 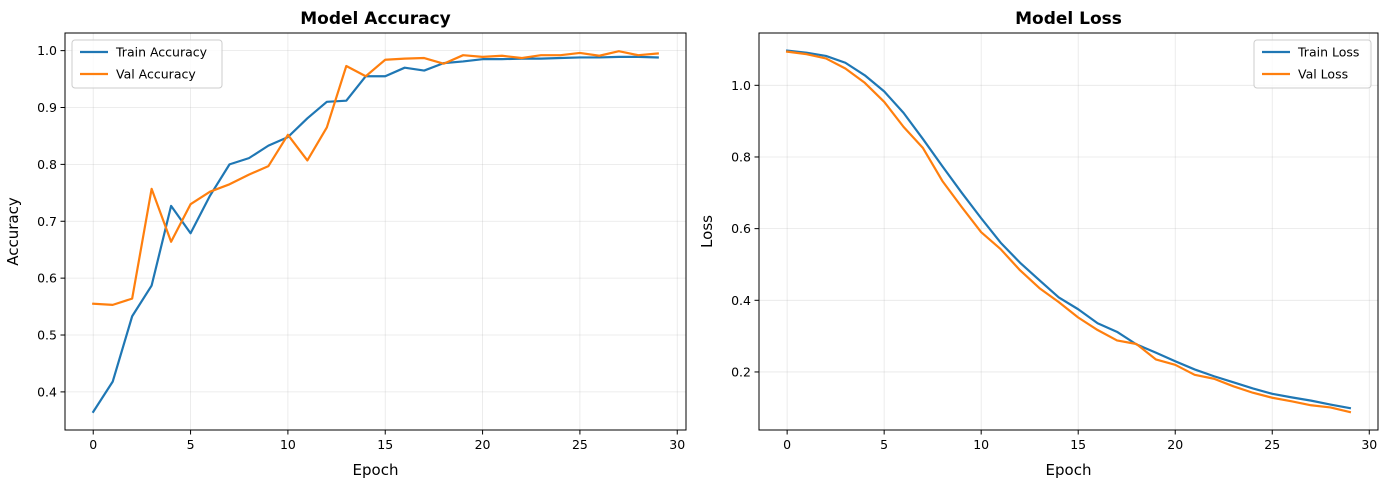 I want to click on legend-box, so click(x=147, y=64).